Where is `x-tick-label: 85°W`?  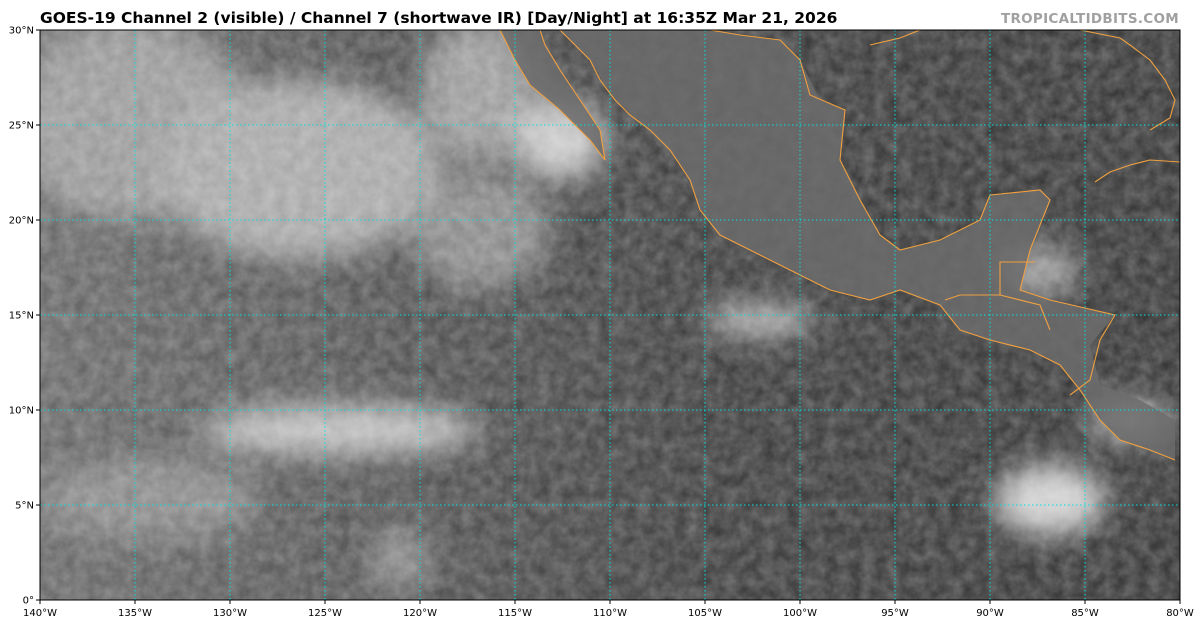 x-tick-label: 85°W is located at coordinates (1085, 613).